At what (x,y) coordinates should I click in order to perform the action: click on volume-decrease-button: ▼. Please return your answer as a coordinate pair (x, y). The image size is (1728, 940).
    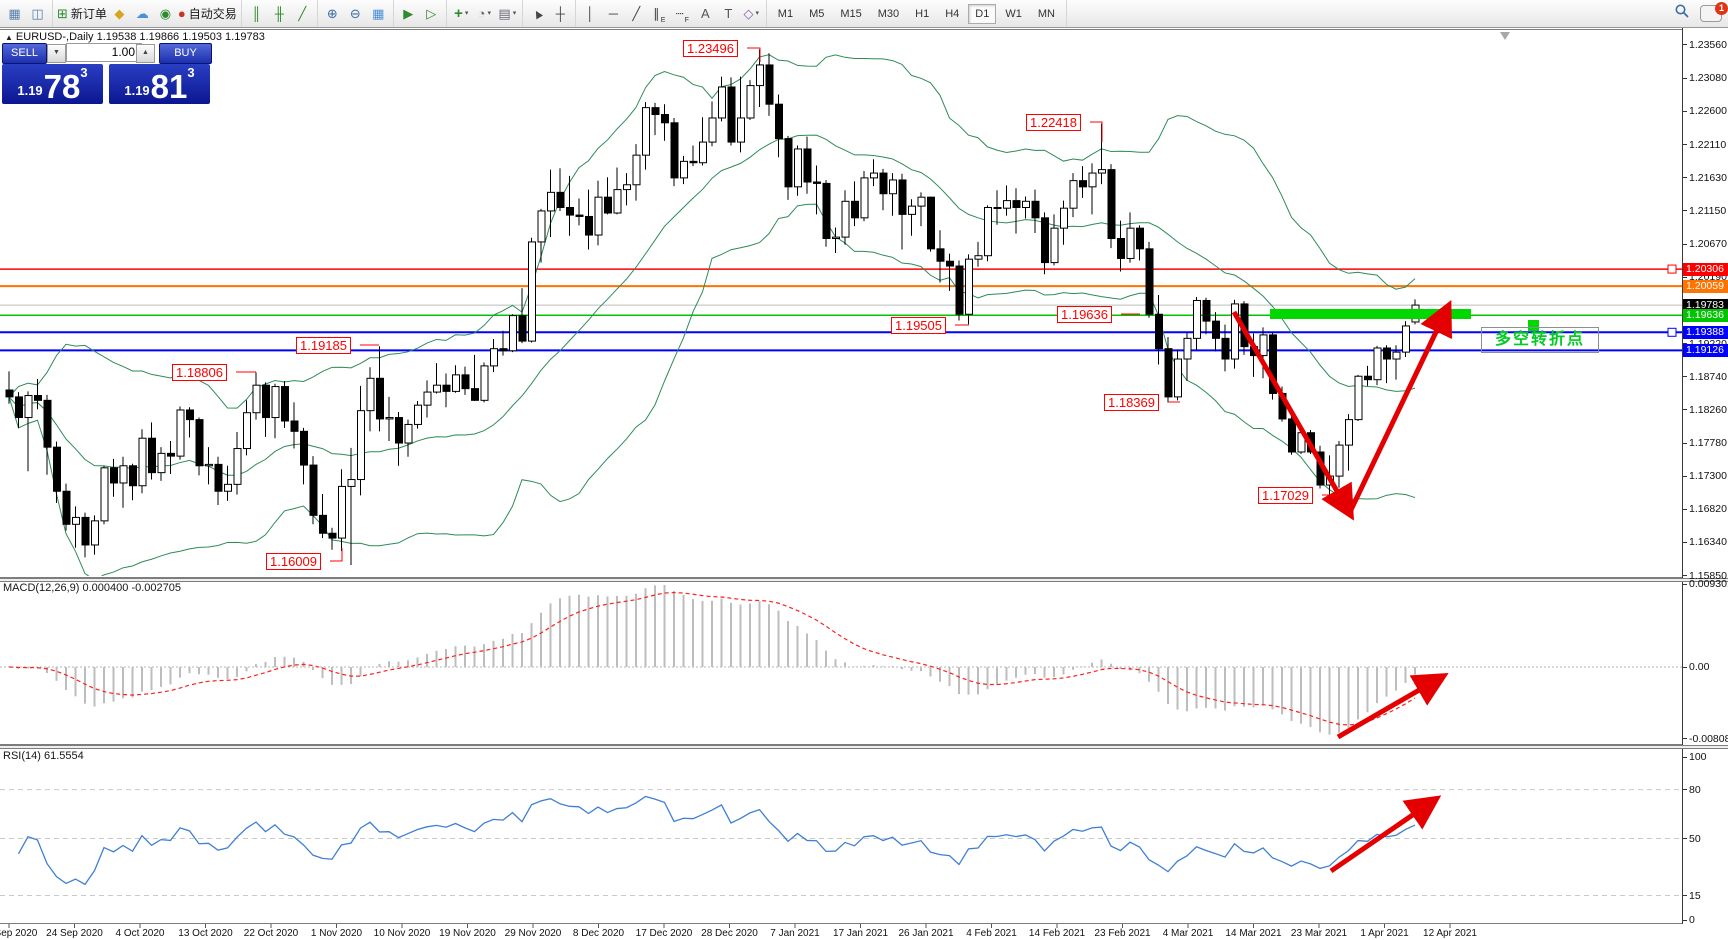
    Looking at the image, I should click on (56, 53).